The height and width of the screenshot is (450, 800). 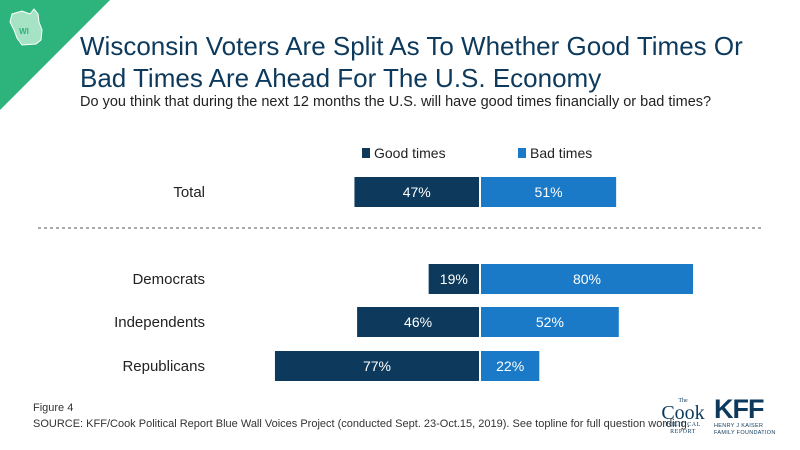 I want to click on data-label-good-times-republicans: 77%, so click(x=377, y=366).